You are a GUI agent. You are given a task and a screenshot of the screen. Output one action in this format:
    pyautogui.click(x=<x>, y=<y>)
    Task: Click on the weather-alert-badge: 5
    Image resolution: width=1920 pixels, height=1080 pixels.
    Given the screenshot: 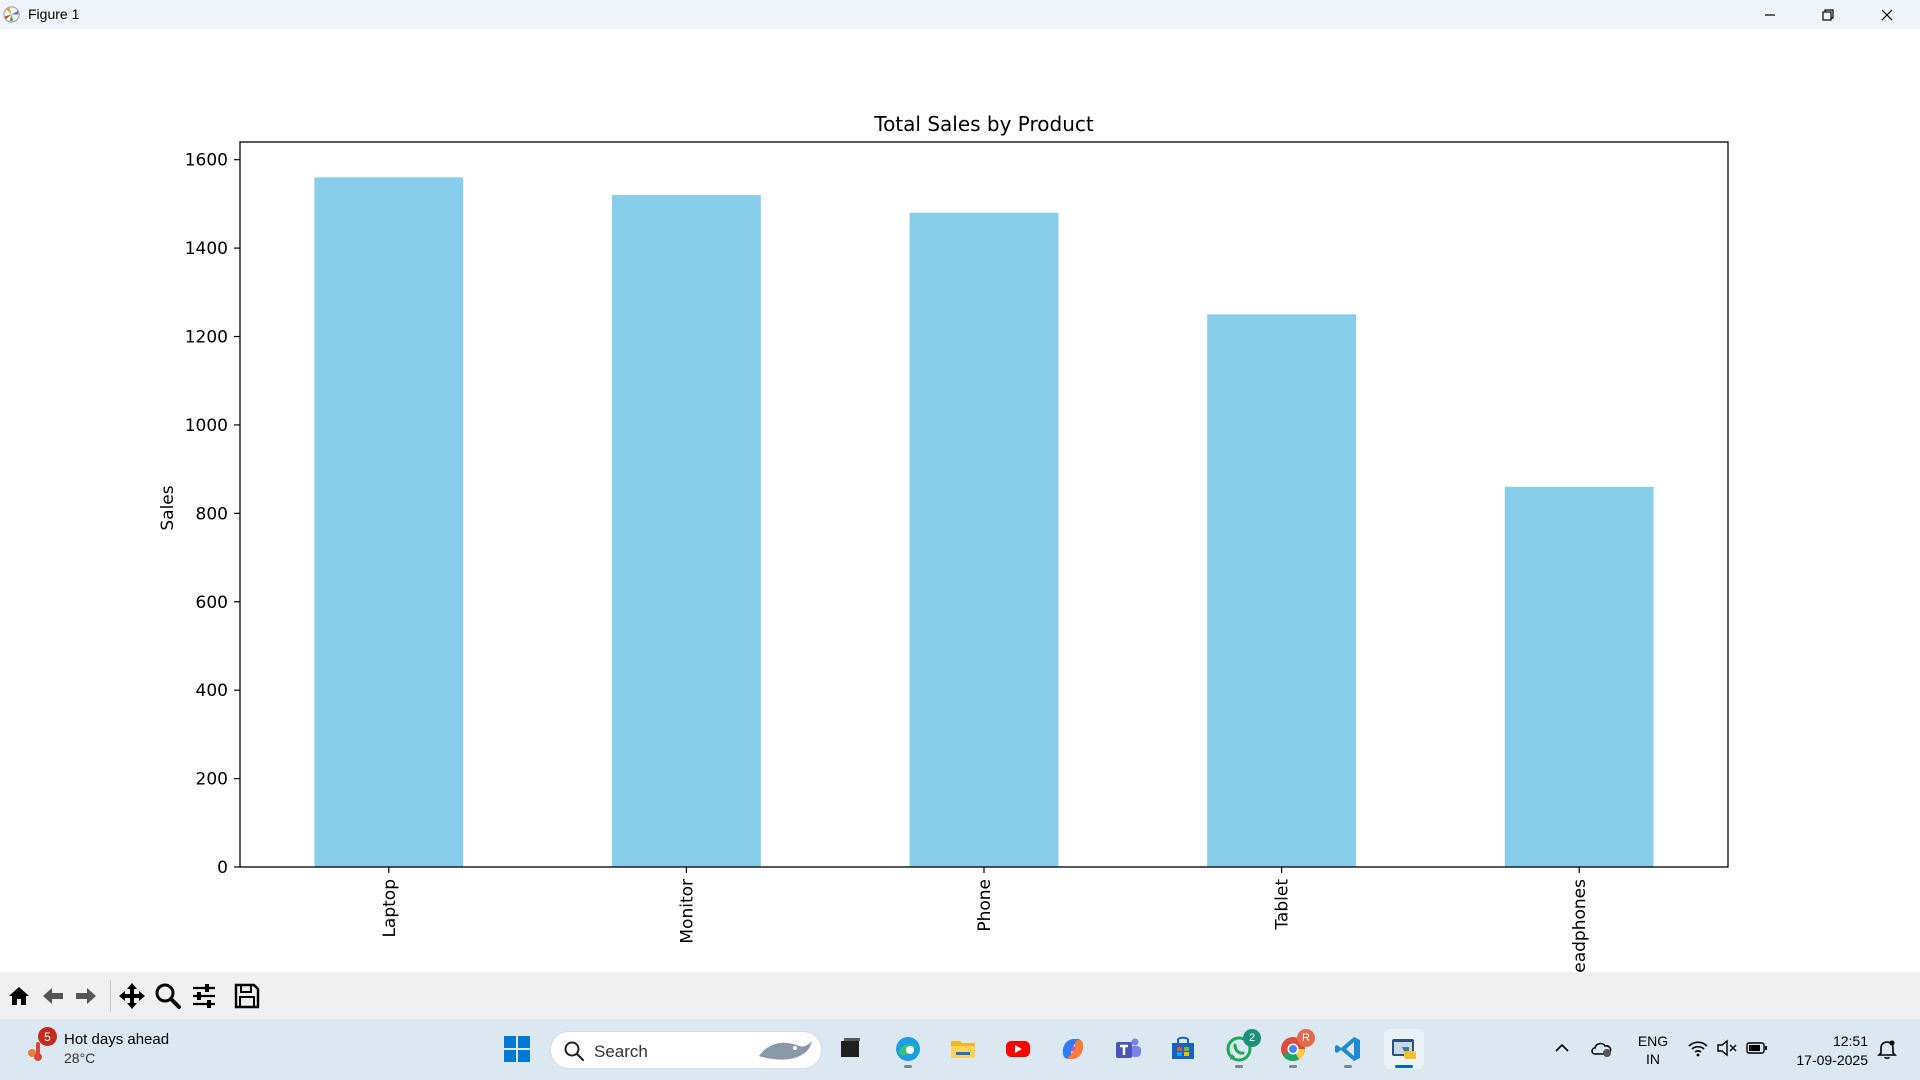 What is the action you would take?
    pyautogui.click(x=47, y=1036)
    